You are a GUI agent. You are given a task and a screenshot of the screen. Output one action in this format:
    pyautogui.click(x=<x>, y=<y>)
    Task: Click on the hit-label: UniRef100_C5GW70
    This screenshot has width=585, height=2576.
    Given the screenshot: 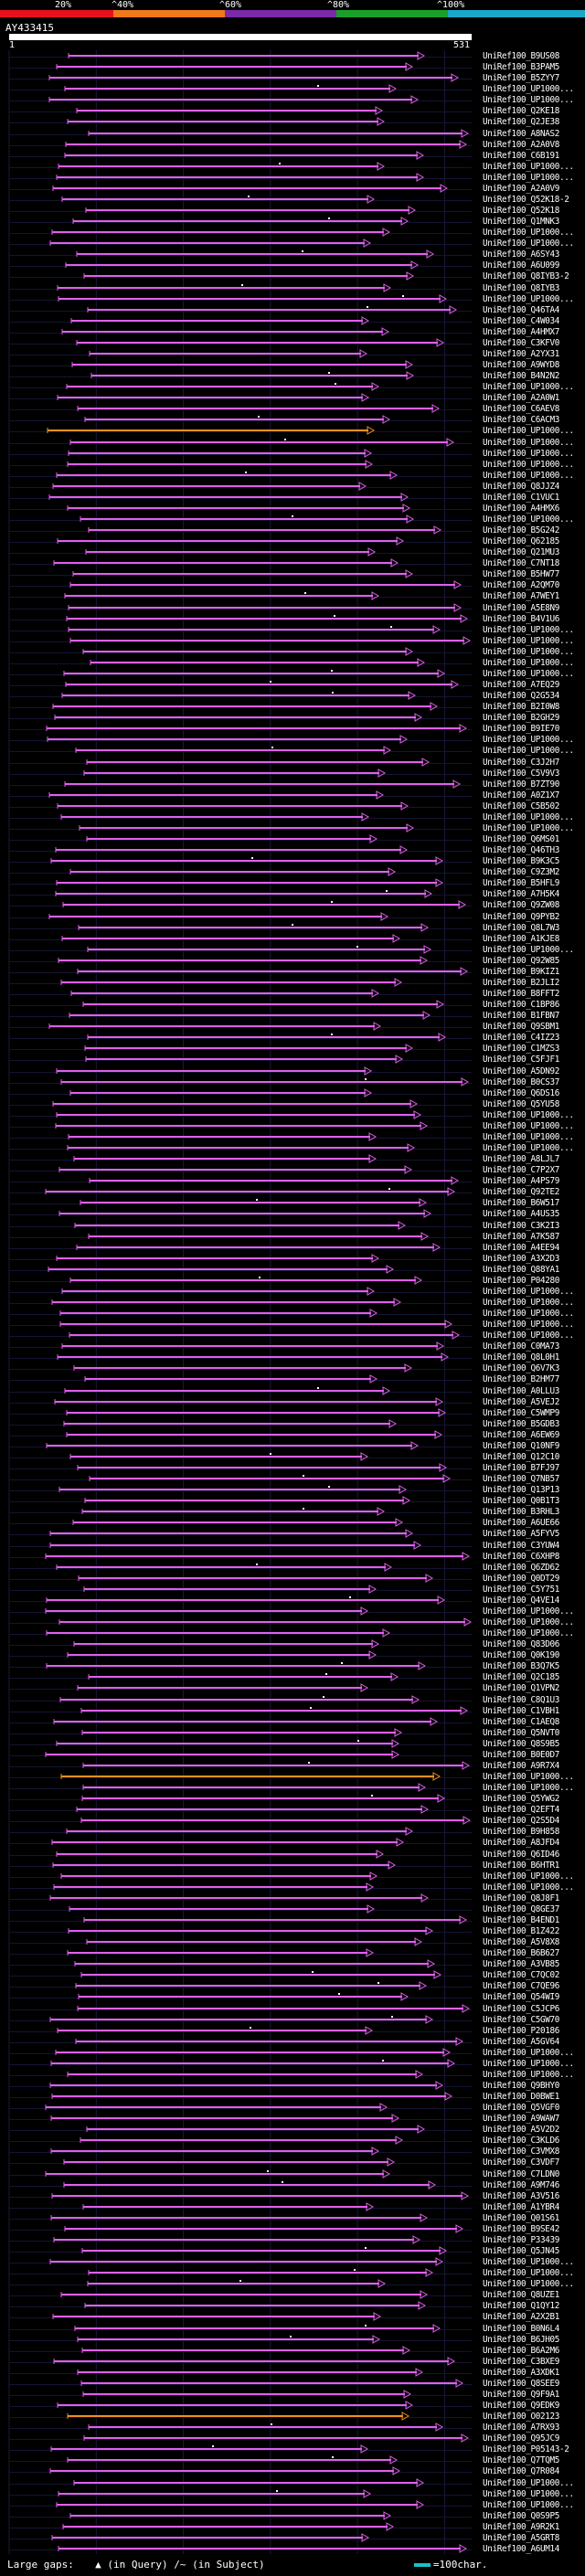 What is the action you would take?
    pyautogui.click(x=521, y=2019)
    